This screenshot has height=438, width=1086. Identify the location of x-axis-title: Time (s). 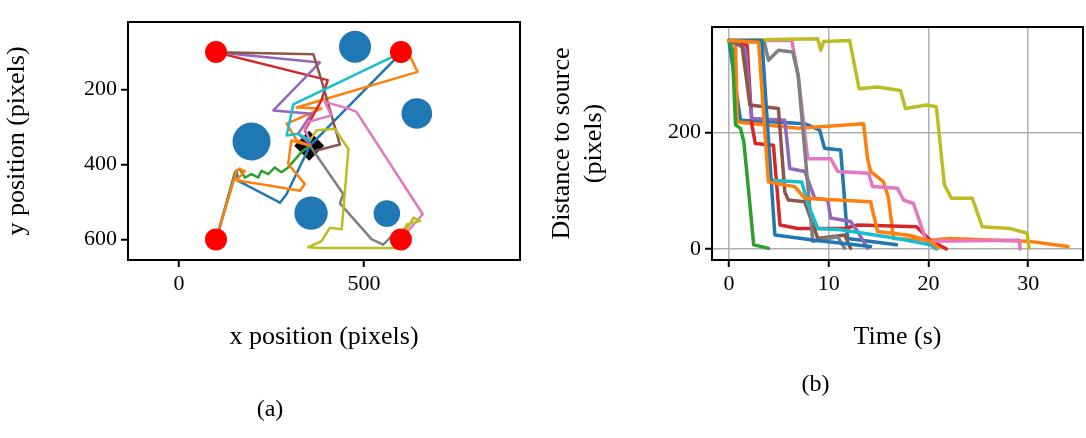
(897, 336).